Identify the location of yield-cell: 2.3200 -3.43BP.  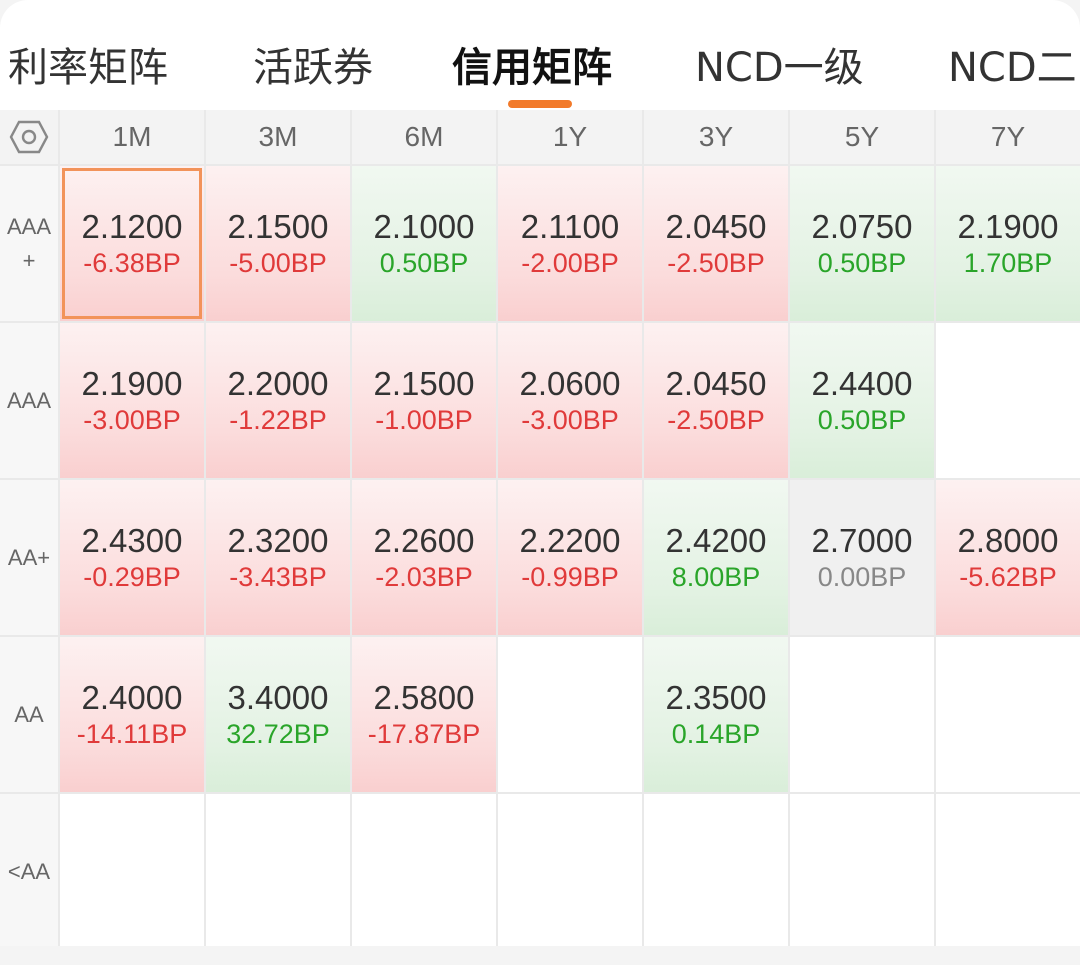
(278, 557).